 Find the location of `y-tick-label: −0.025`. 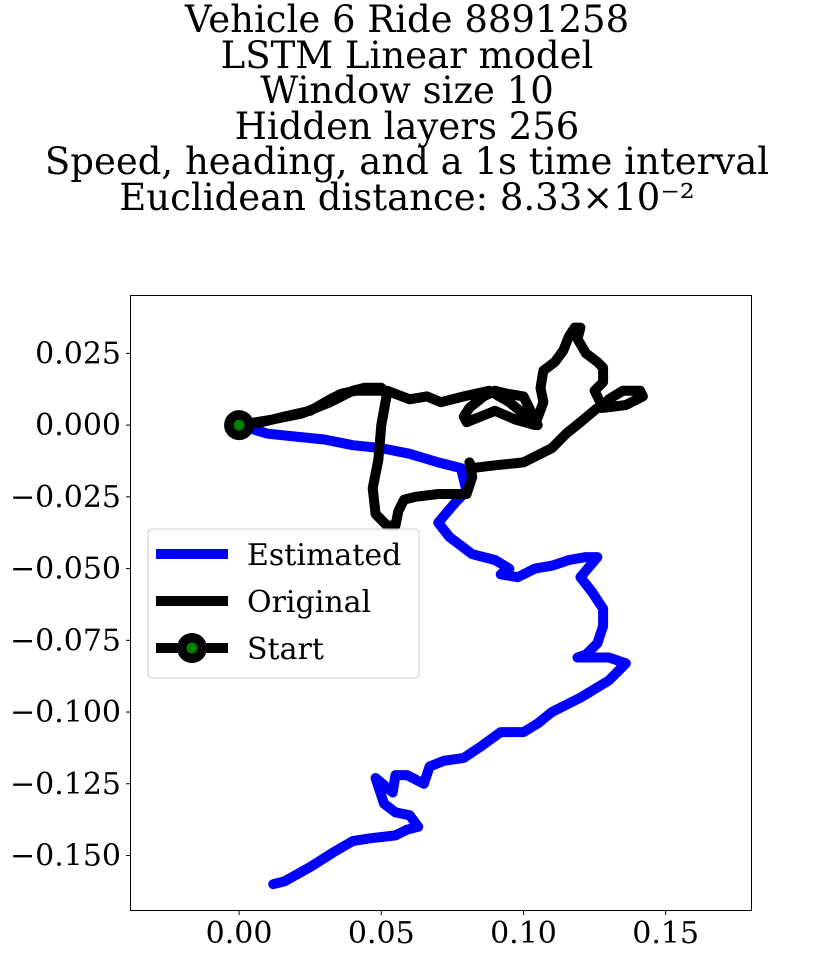

y-tick-label: −0.025 is located at coordinates (65, 497).